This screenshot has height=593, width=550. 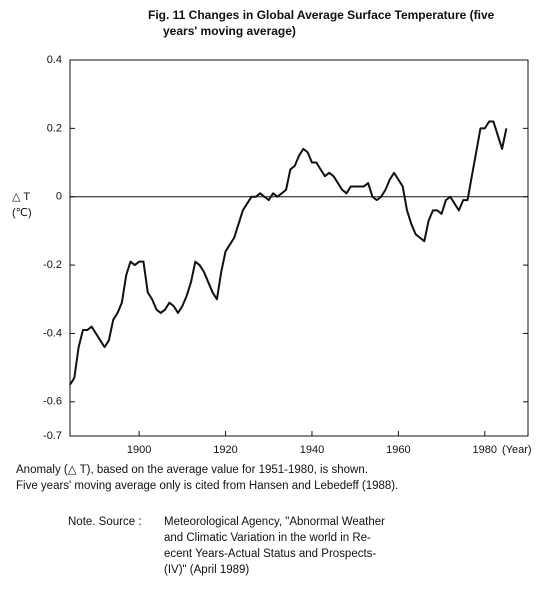 What do you see at coordinates (54, 60) in the screenshot?
I see `y-tick-label: 0.4` at bounding box center [54, 60].